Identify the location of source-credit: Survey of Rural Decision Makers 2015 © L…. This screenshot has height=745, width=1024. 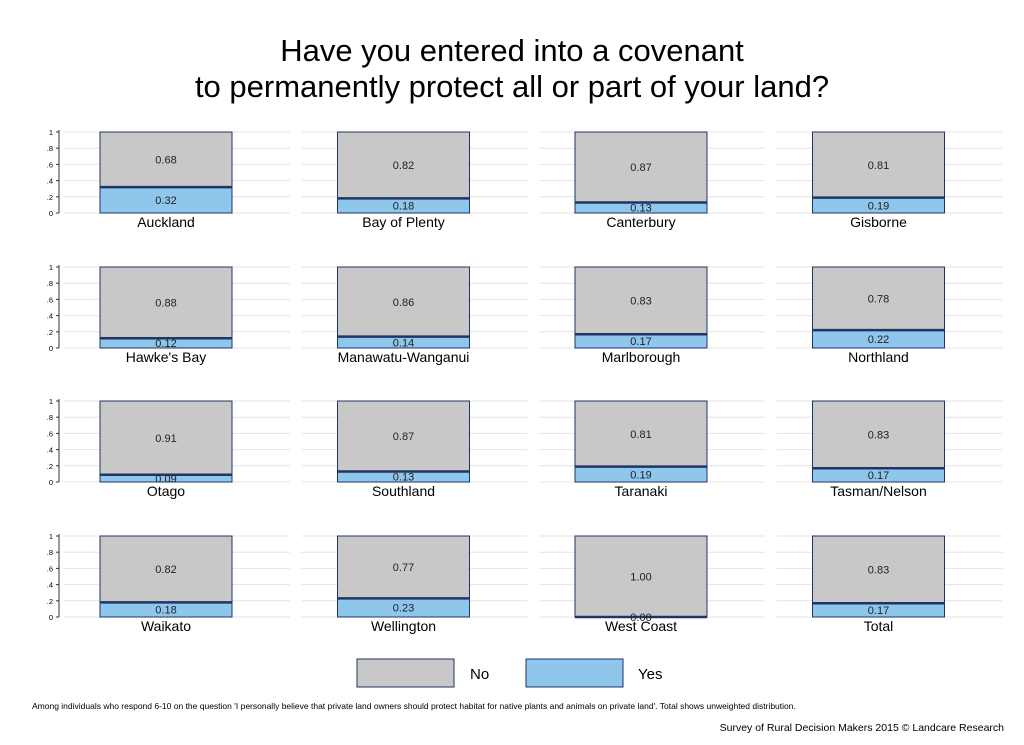
(861, 728).